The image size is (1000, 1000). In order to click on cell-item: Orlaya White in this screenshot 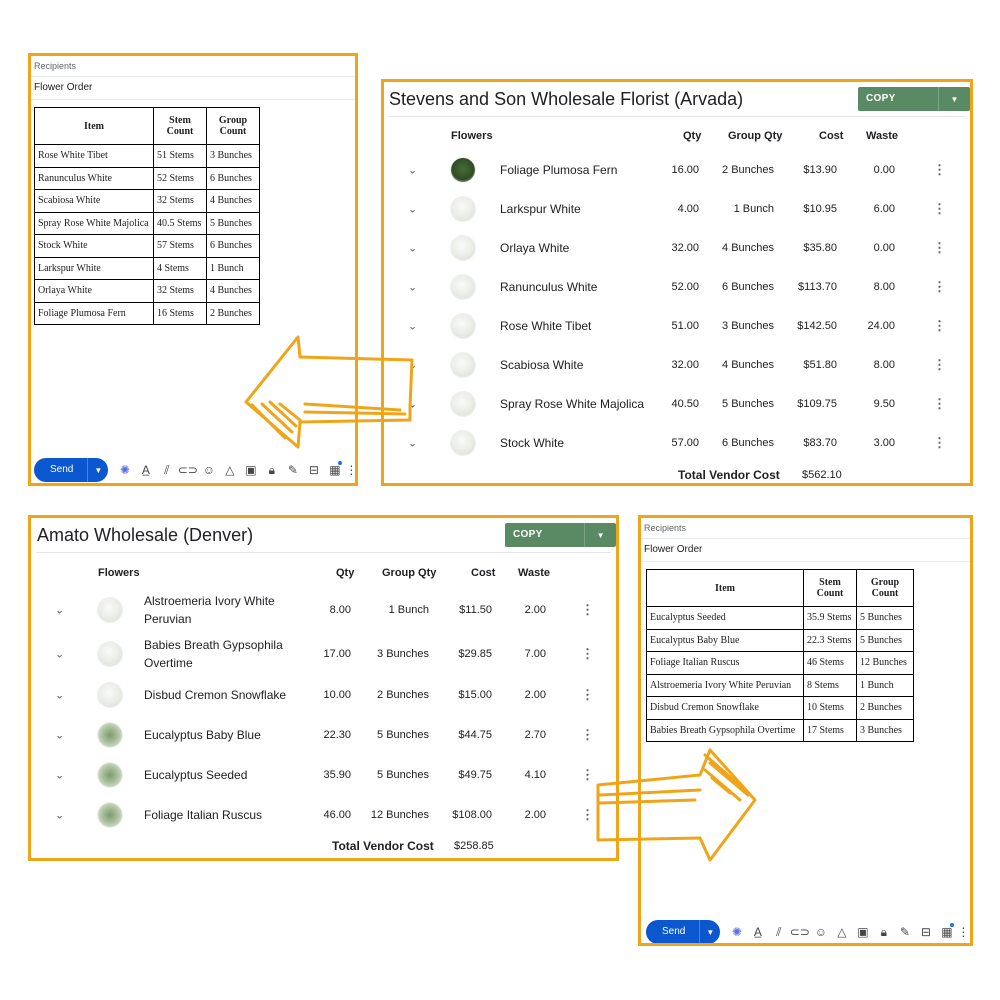, I will do `click(94, 291)`.